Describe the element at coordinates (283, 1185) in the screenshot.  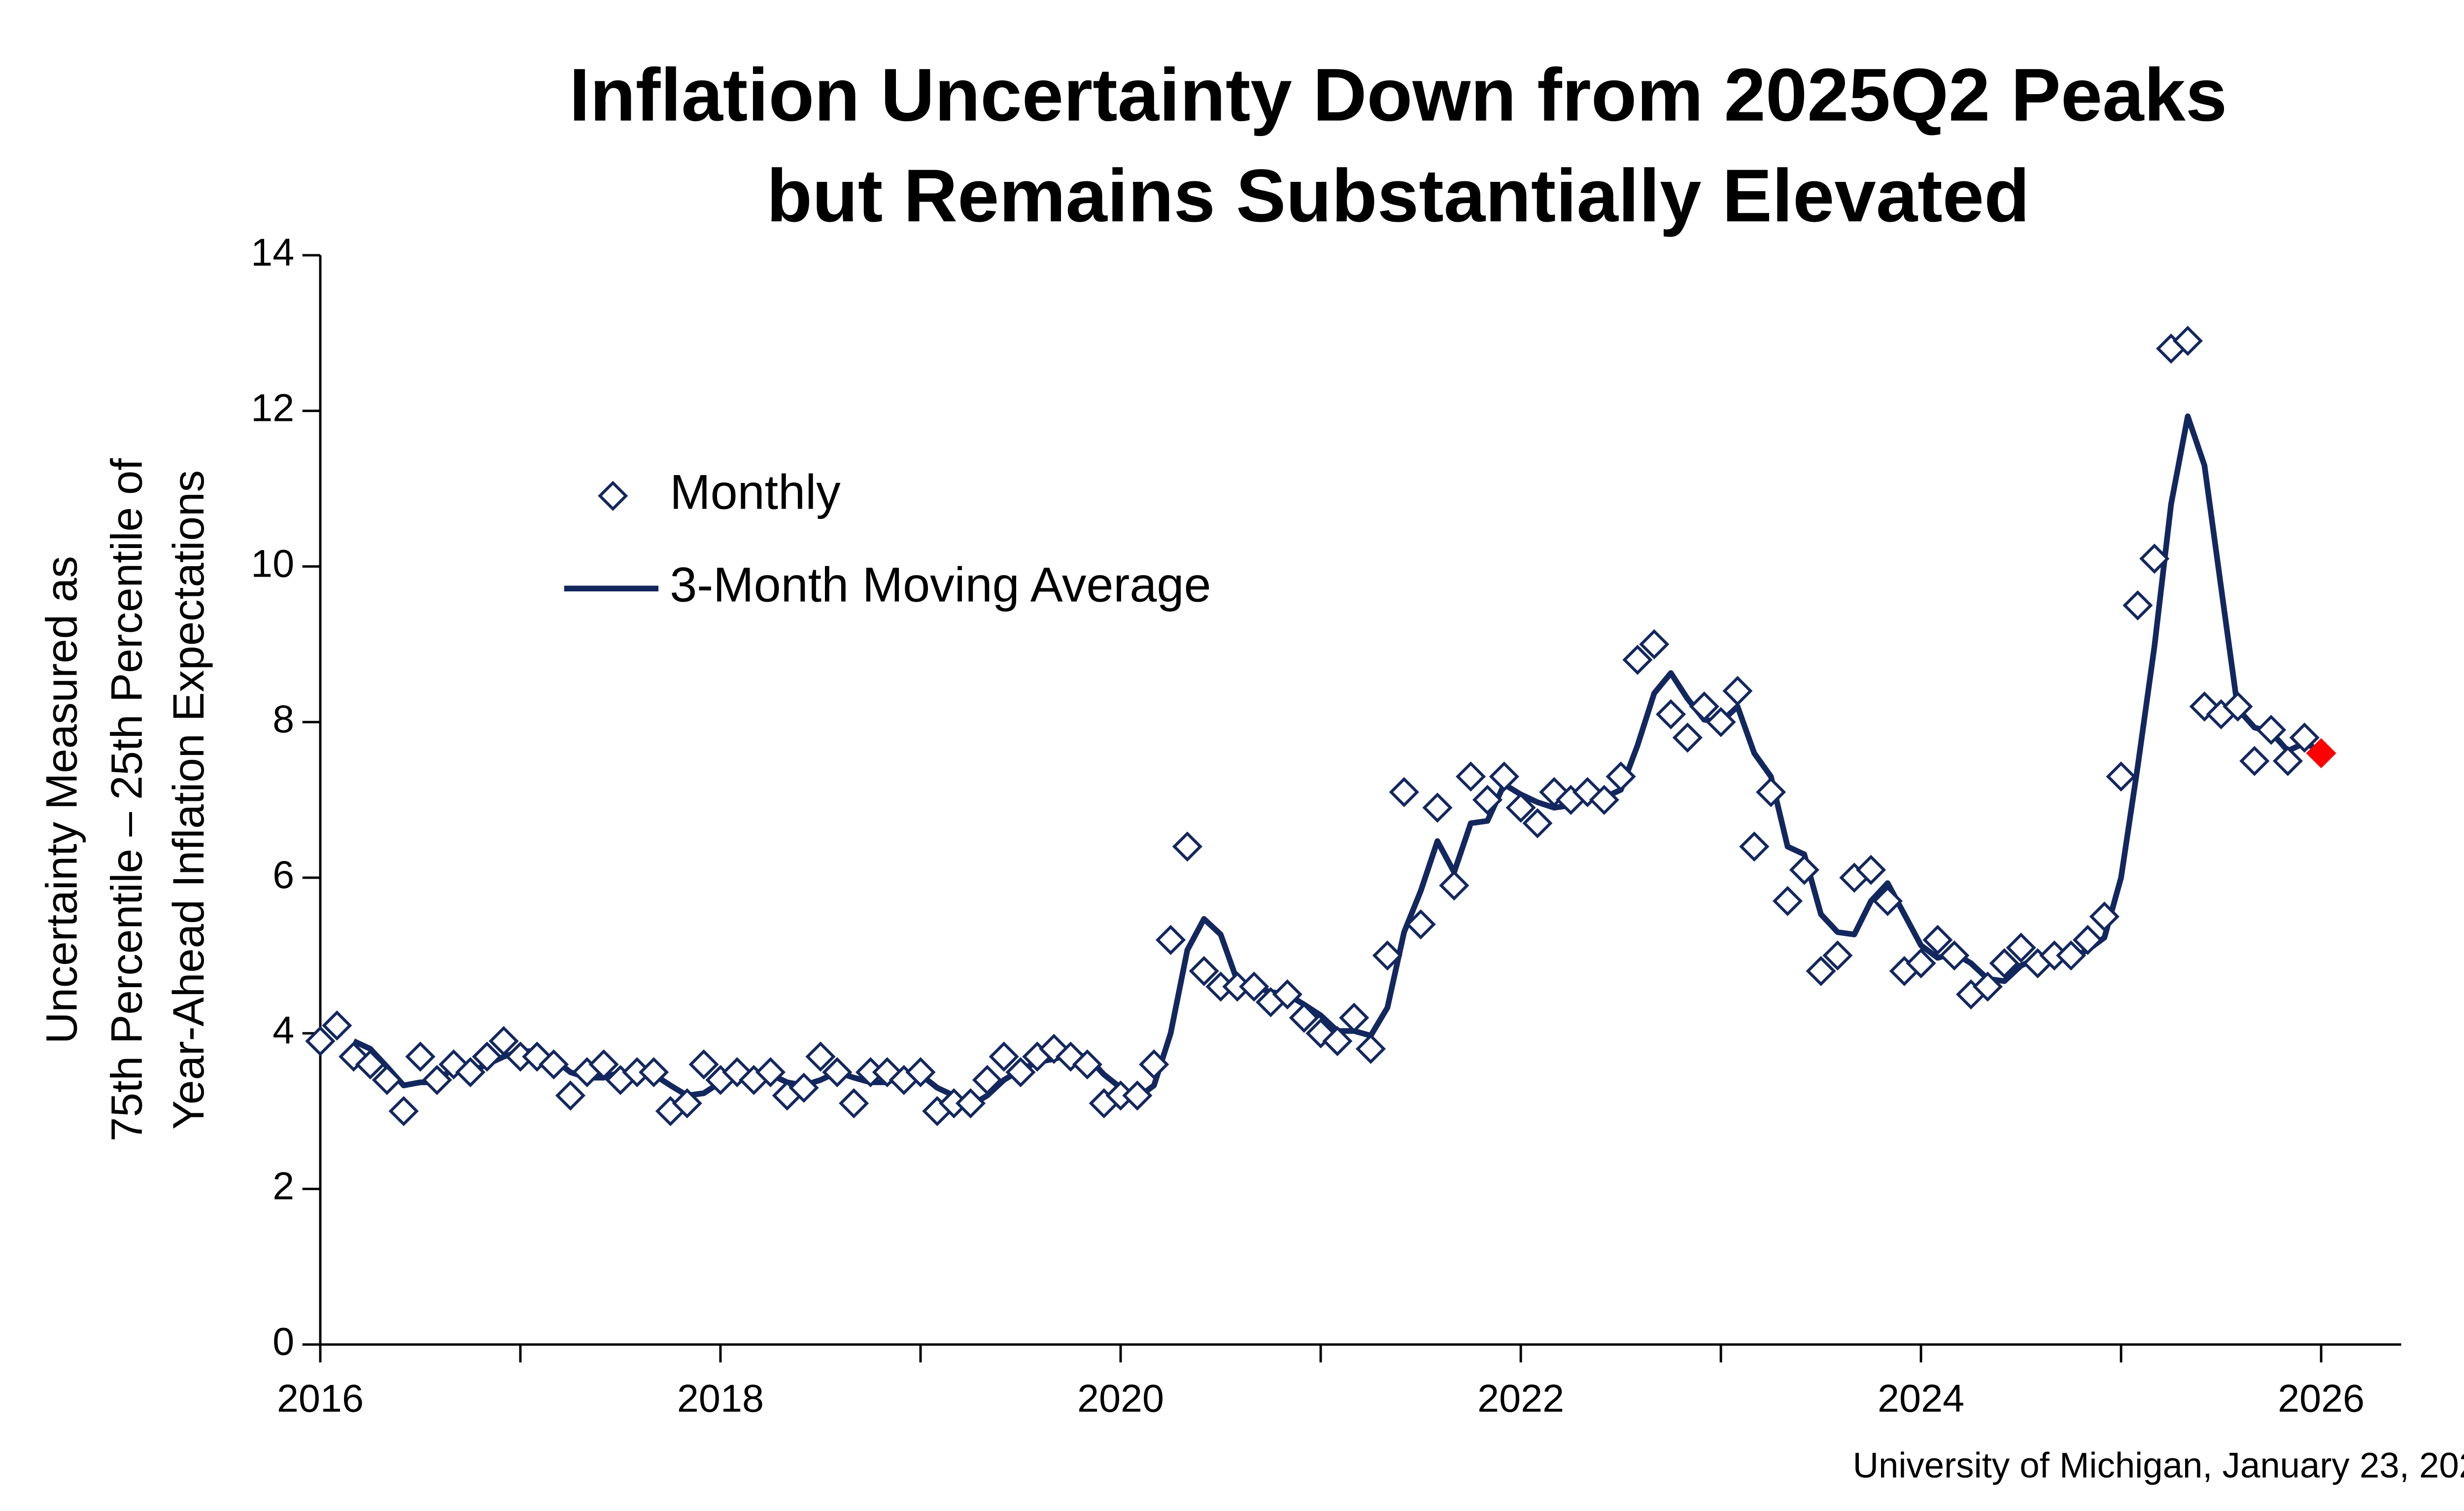
I see `y-tick-label: 2` at that location.